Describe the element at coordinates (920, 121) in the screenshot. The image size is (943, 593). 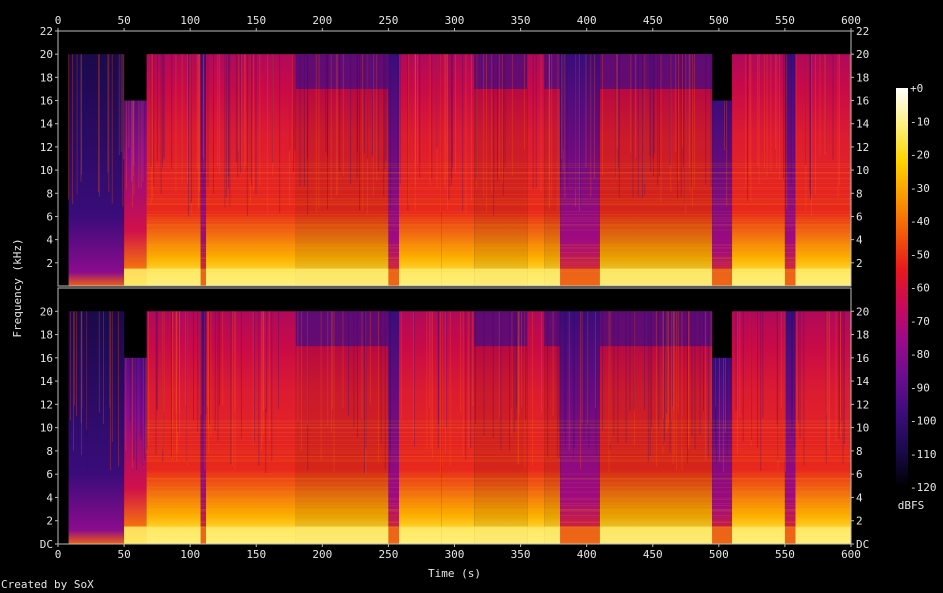
I see `colorbar-tick-1: -10` at that location.